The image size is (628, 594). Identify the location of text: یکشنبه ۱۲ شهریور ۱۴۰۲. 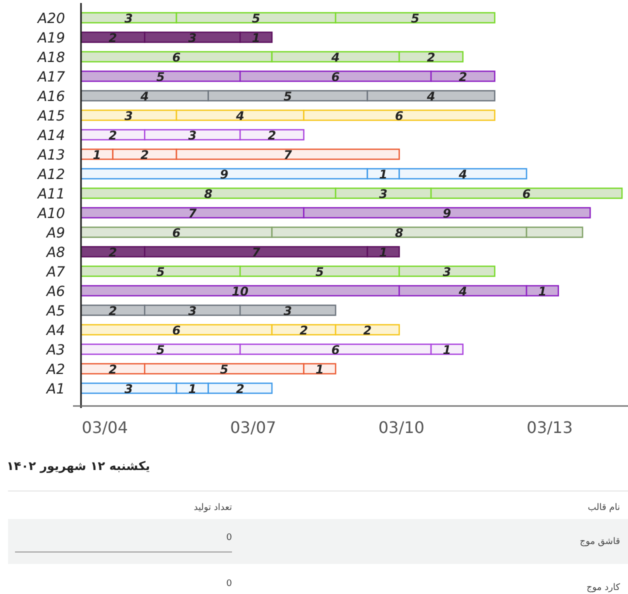
(78, 466).